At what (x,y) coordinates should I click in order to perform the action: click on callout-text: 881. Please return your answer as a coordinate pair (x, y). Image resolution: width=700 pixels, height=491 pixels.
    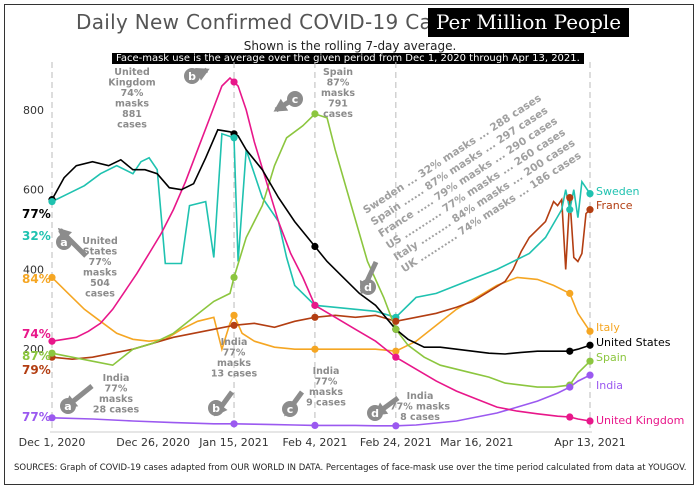
    Looking at the image, I should click on (132, 114).